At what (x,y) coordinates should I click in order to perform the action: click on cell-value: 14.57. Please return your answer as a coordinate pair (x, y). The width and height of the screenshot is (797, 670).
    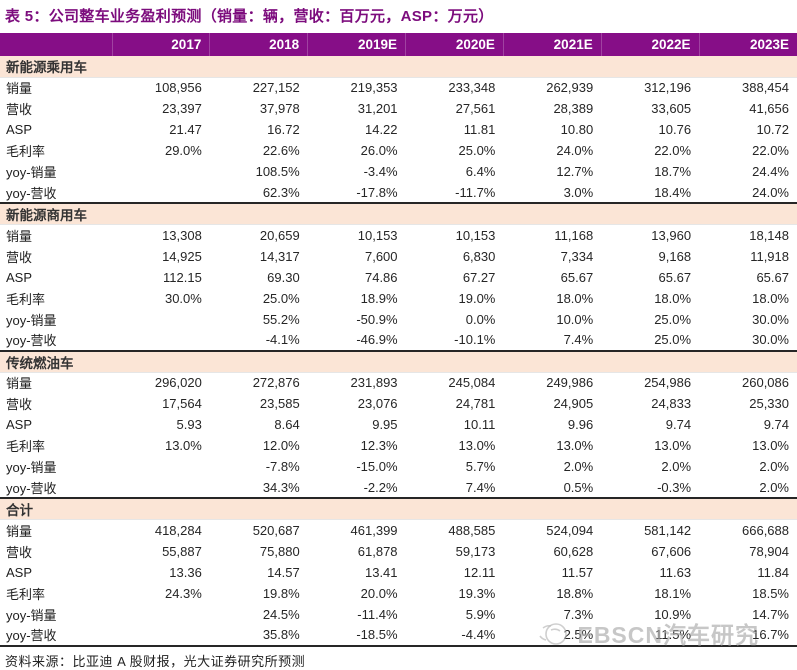
    Looking at the image, I should click on (283, 572).